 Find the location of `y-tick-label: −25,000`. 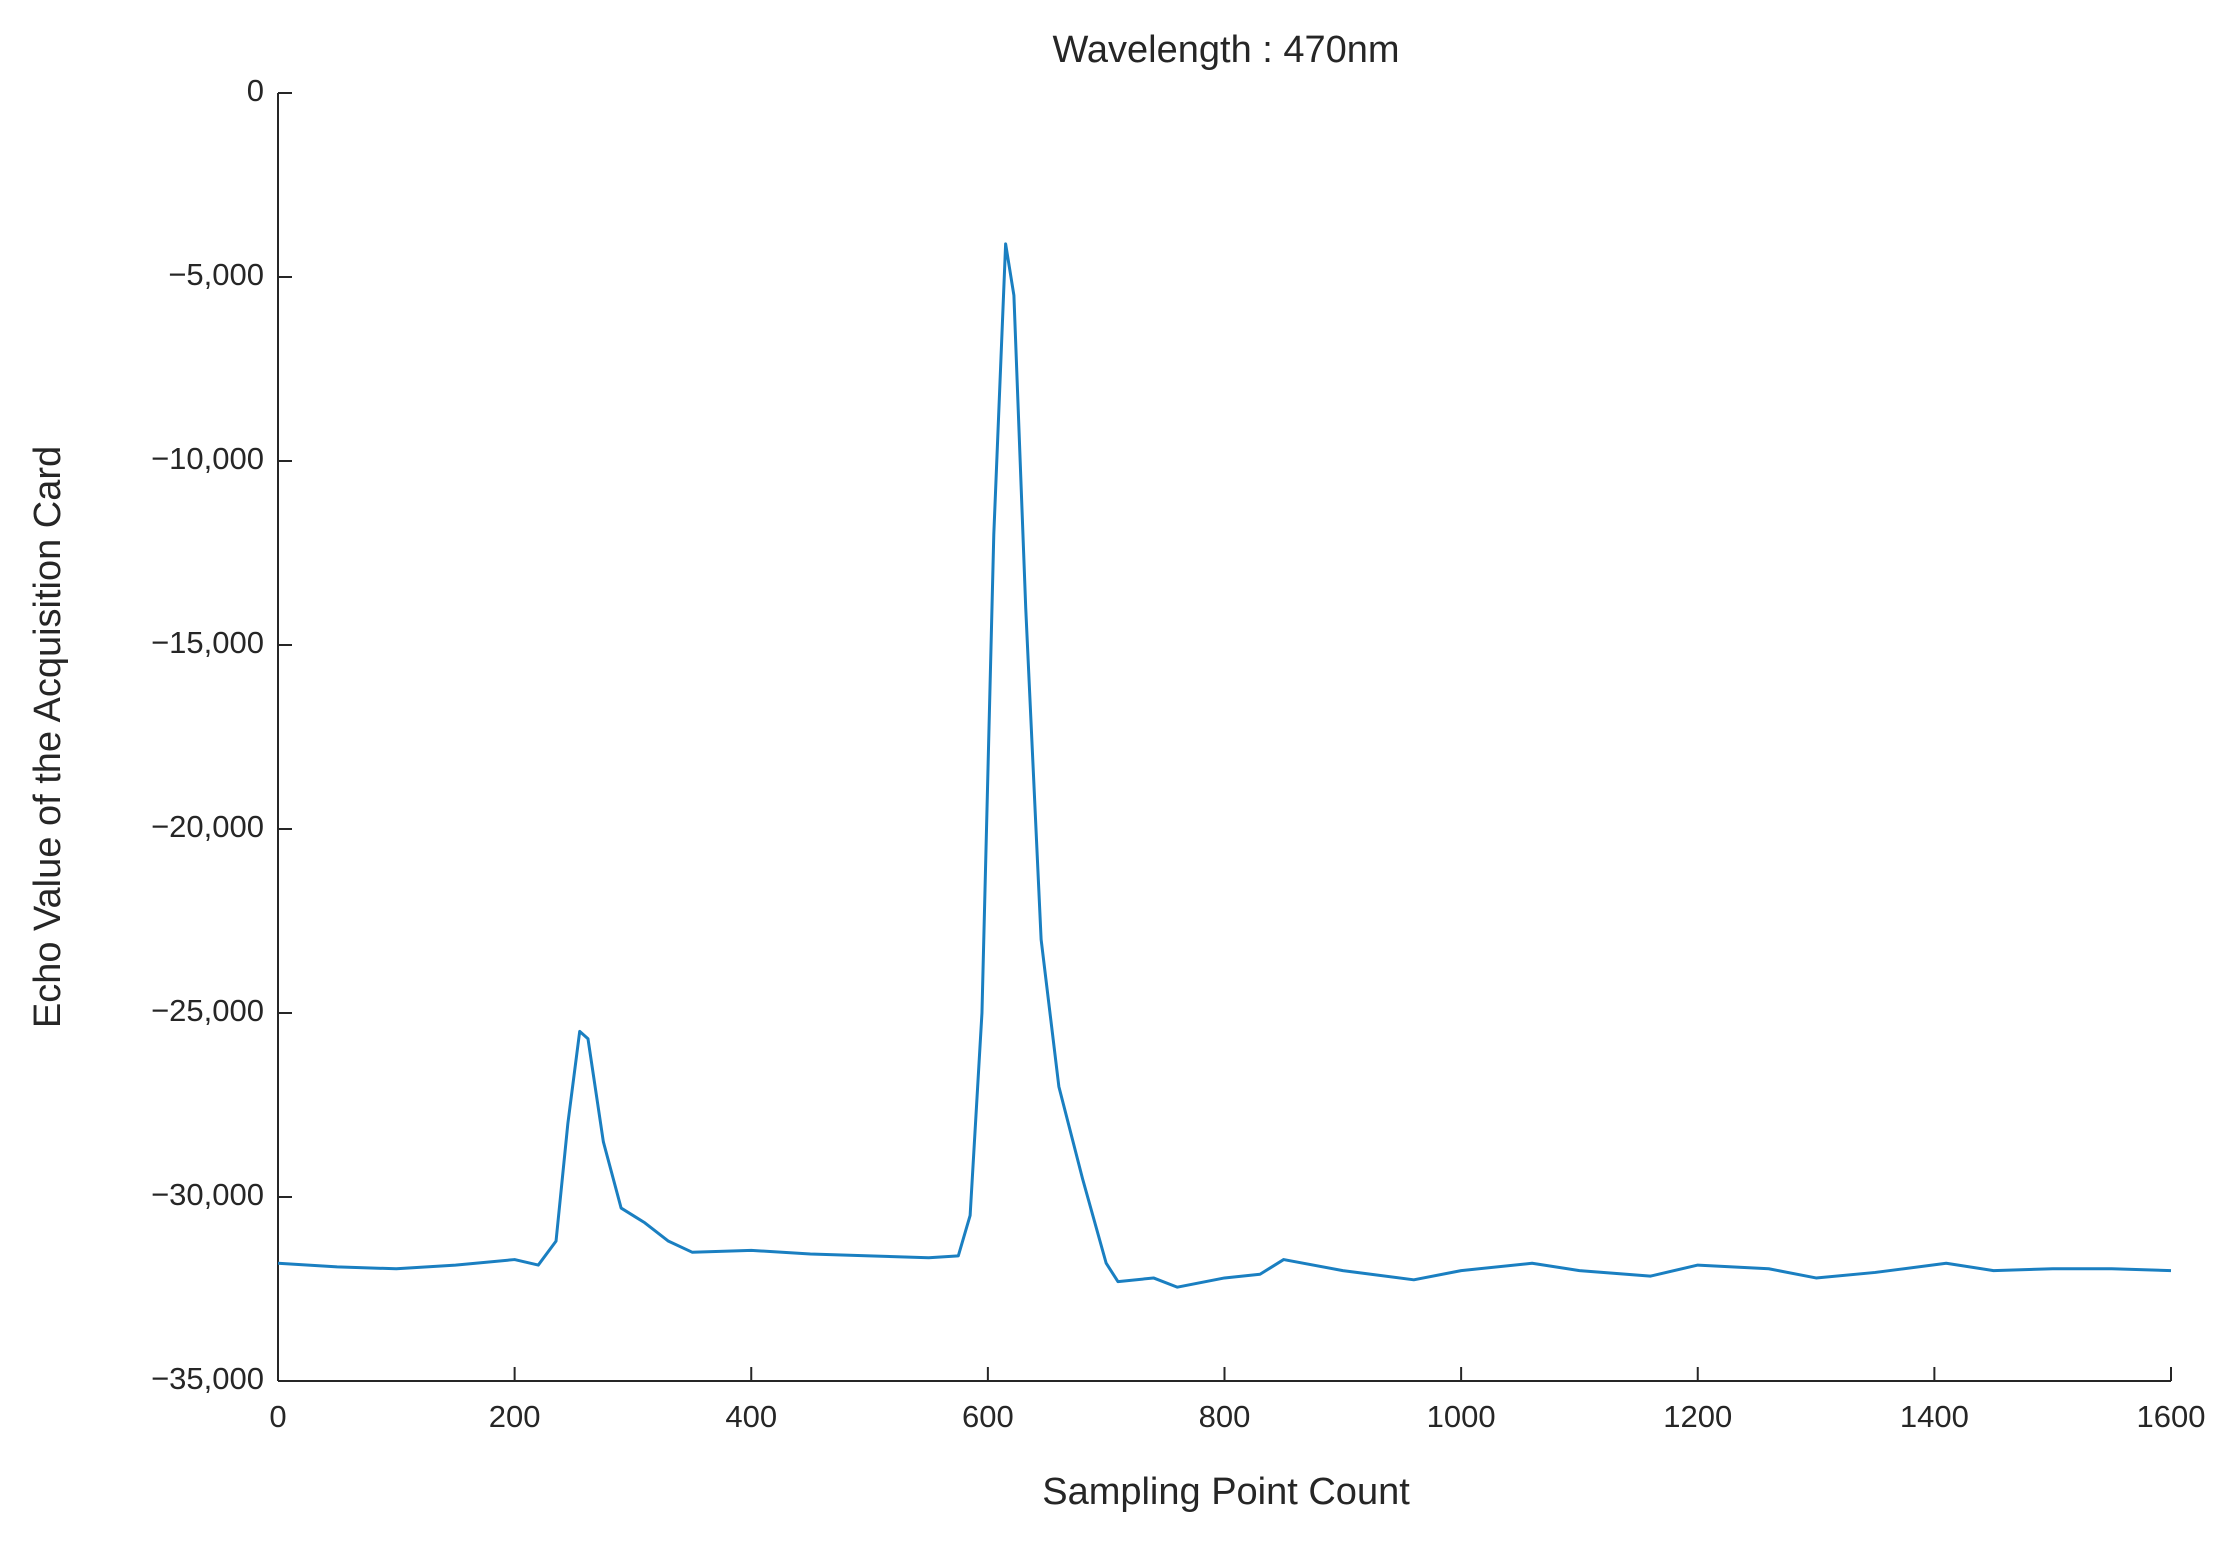

y-tick-label: −25,000 is located at coordinates (207, 1010).